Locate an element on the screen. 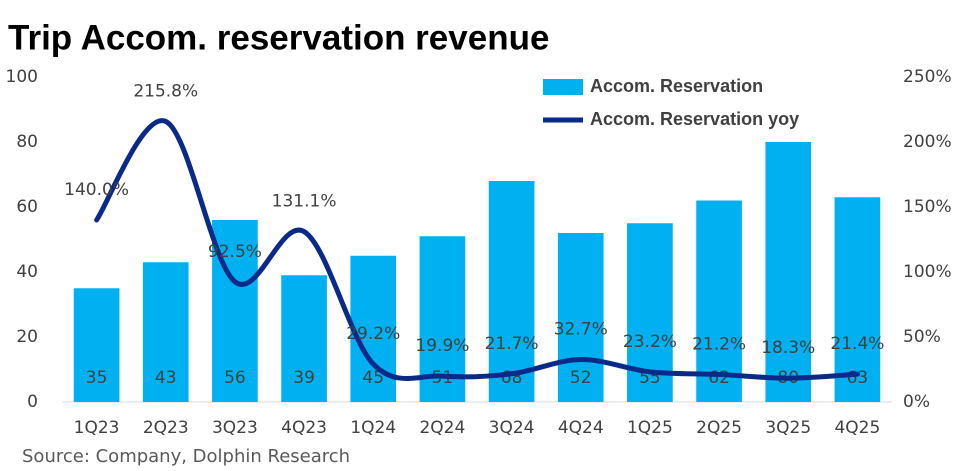 This screenshot has height=471, width=975. bar-value-label: 63 is located at coordinates (858, 378).